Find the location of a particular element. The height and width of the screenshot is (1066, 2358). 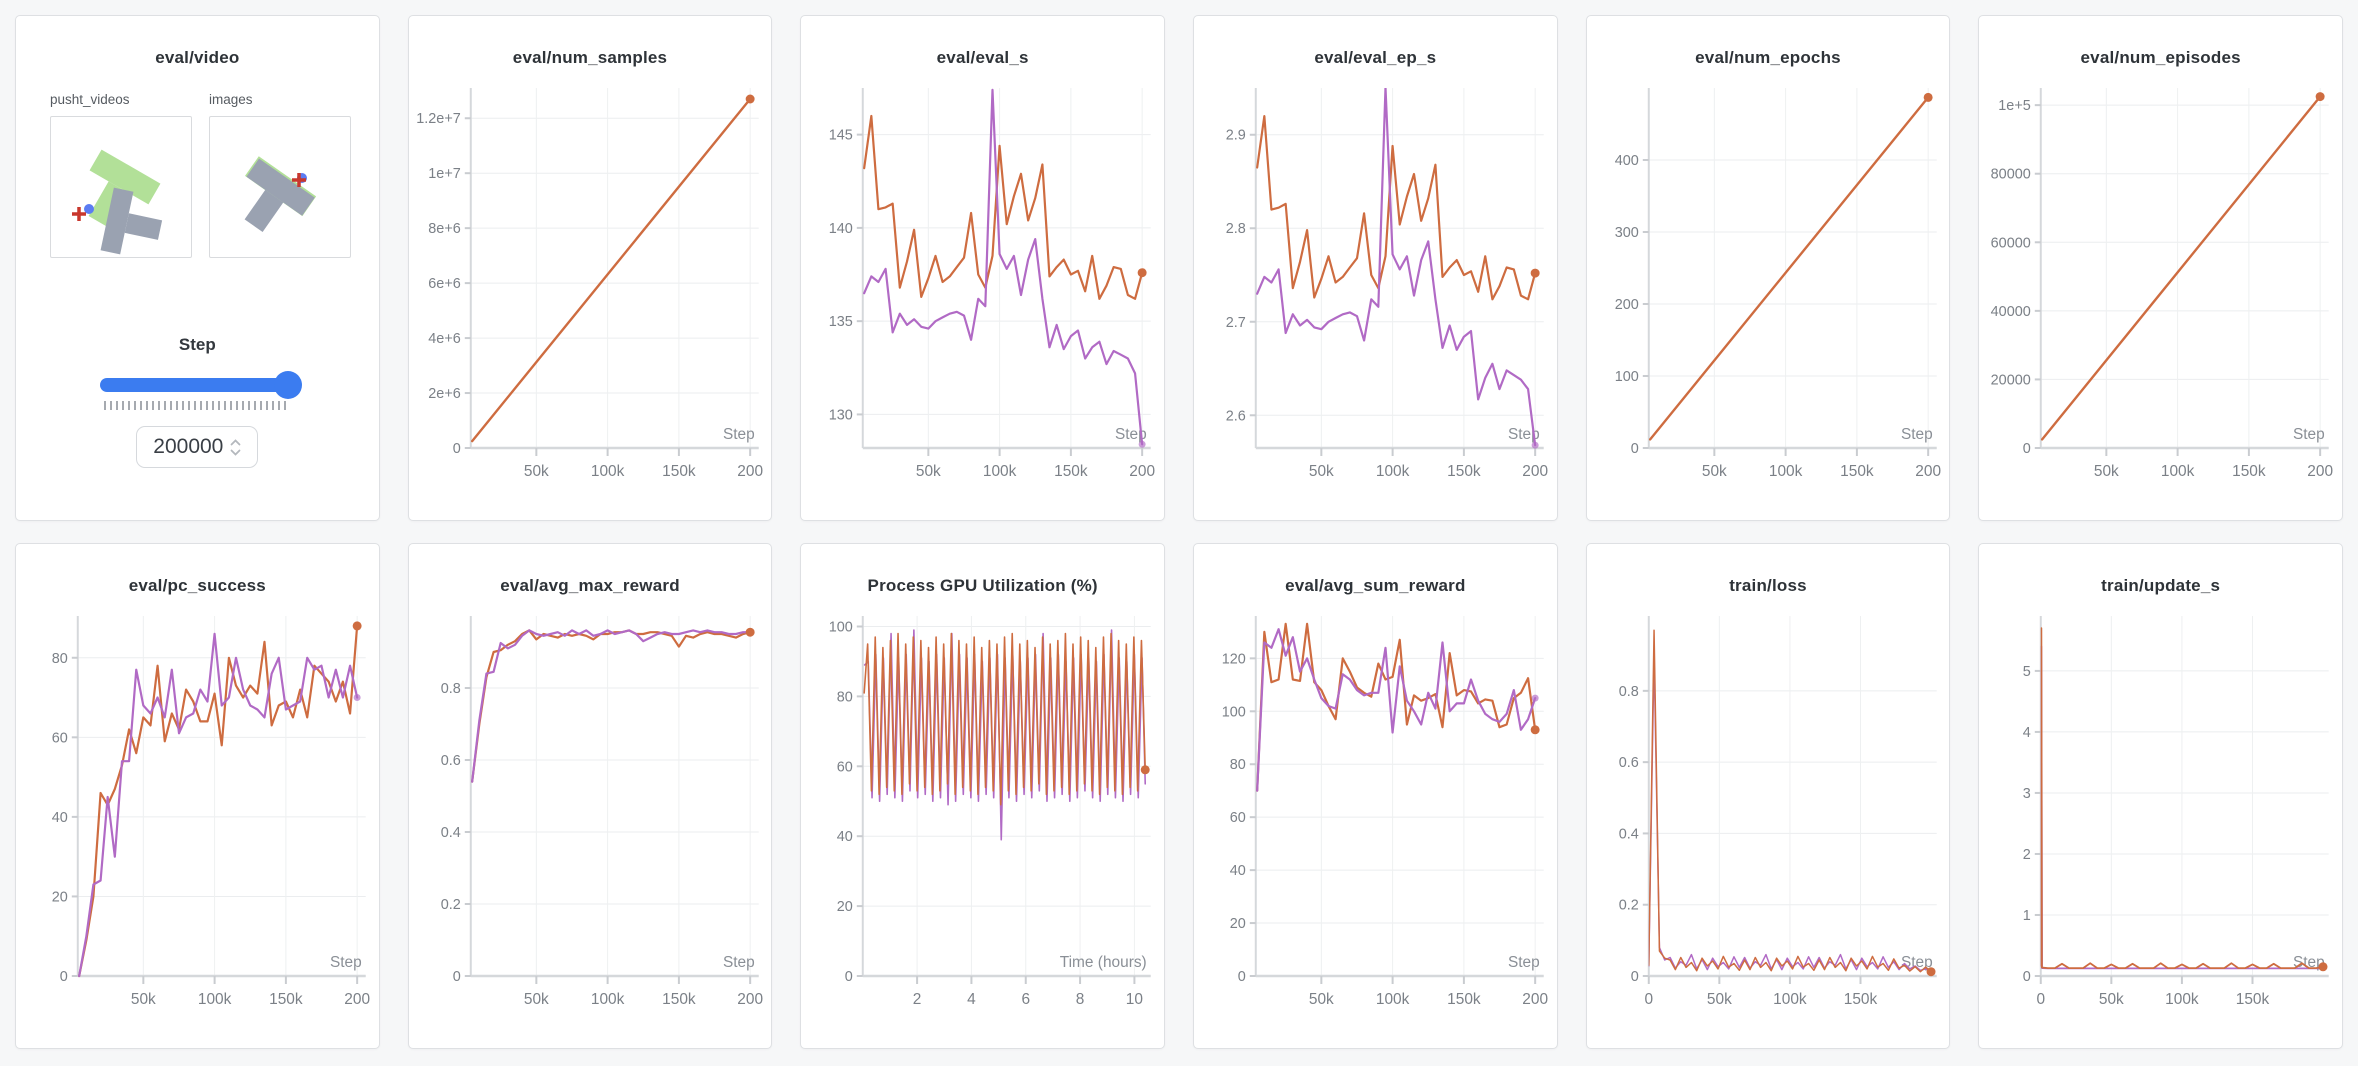

svg-text: 5 is located at coordinates (2027, 672).